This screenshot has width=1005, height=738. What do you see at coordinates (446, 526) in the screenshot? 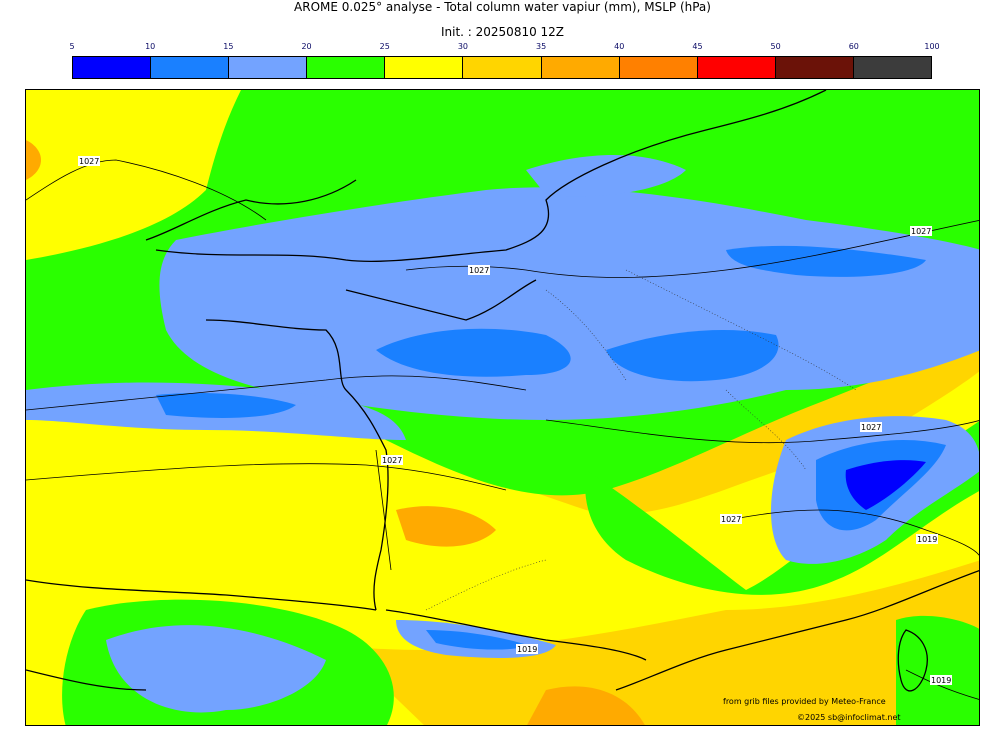
I see `field-35-40-sw` at bounding box center [446, 526].